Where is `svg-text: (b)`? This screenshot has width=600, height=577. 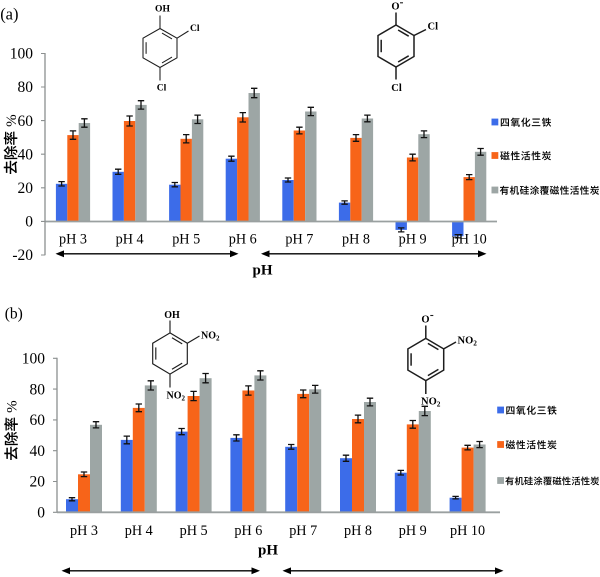
svg-text: (b) is located at coordinates (14, 314).